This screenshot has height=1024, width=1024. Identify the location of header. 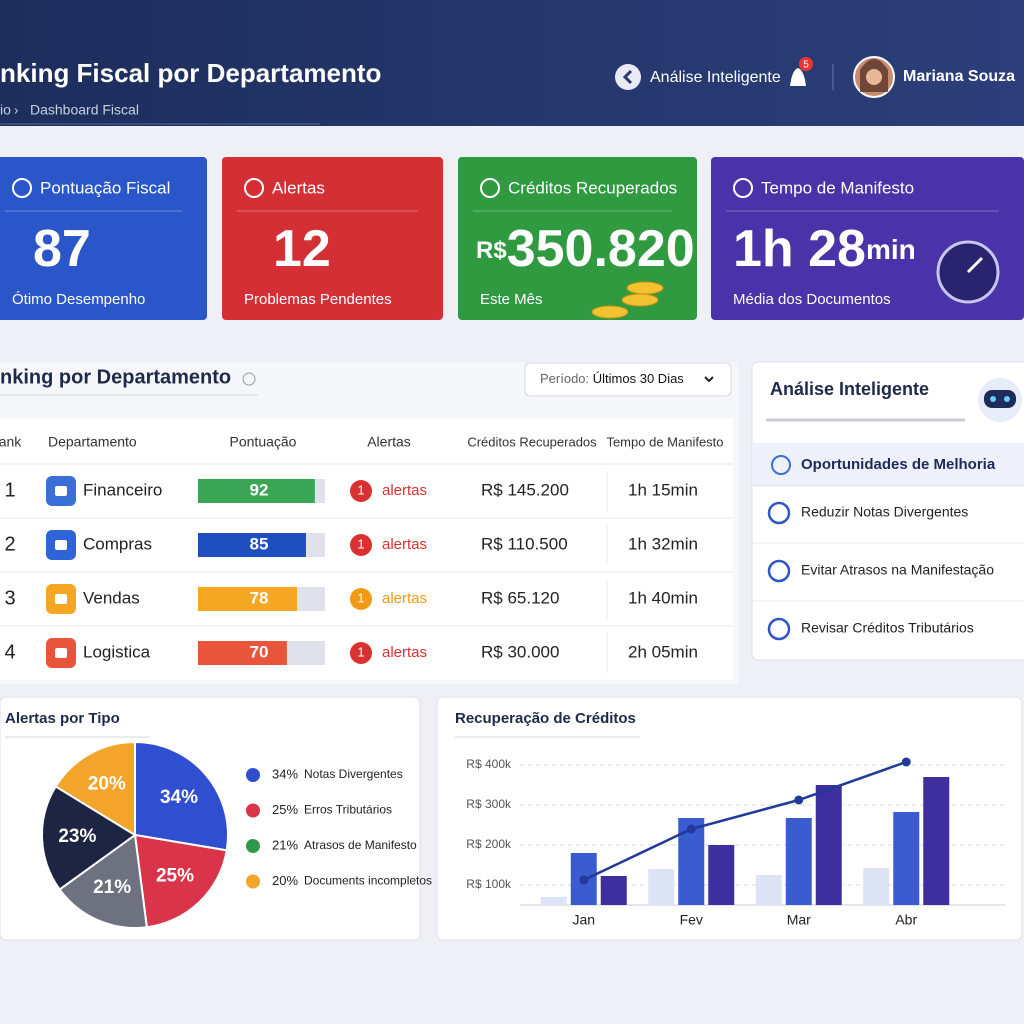
(512, 63).